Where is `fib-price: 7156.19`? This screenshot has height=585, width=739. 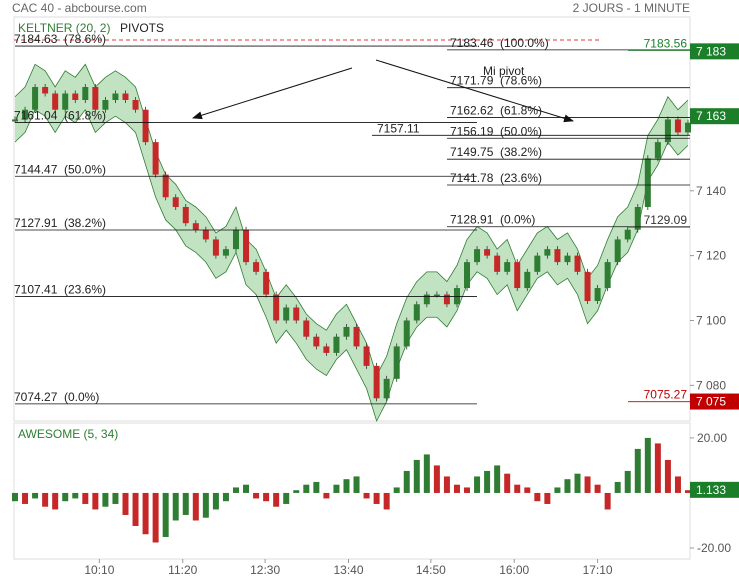
fib-price: 7156.19 is located at coordinates (472, 131).